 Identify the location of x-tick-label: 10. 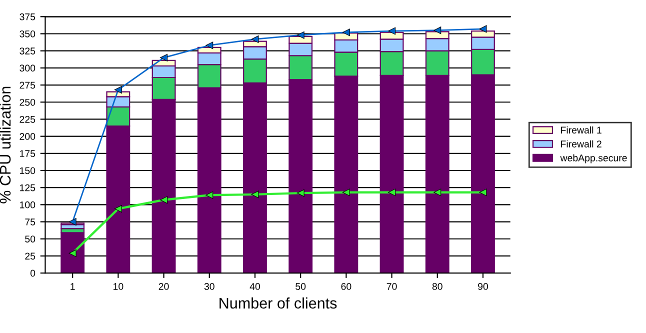
(119, 286).